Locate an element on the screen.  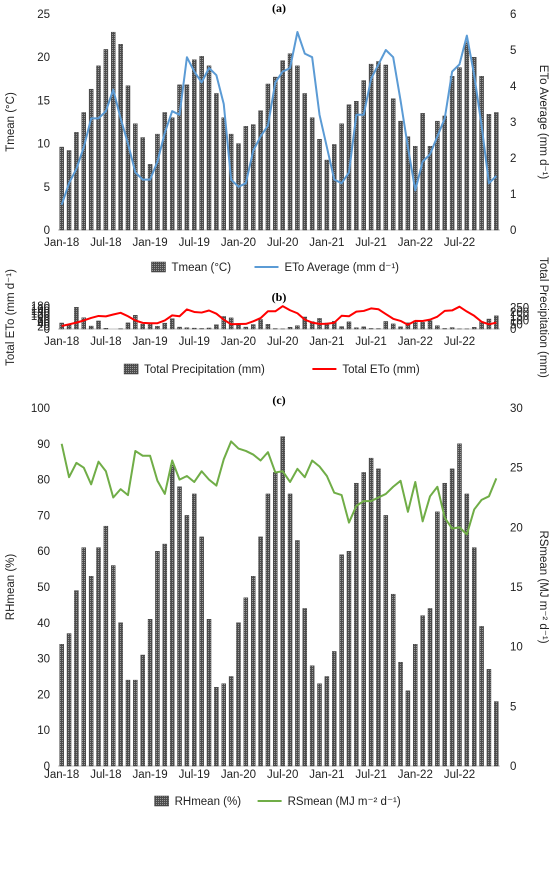
y-tick-label: 80 is located at coordinates (43, 320).